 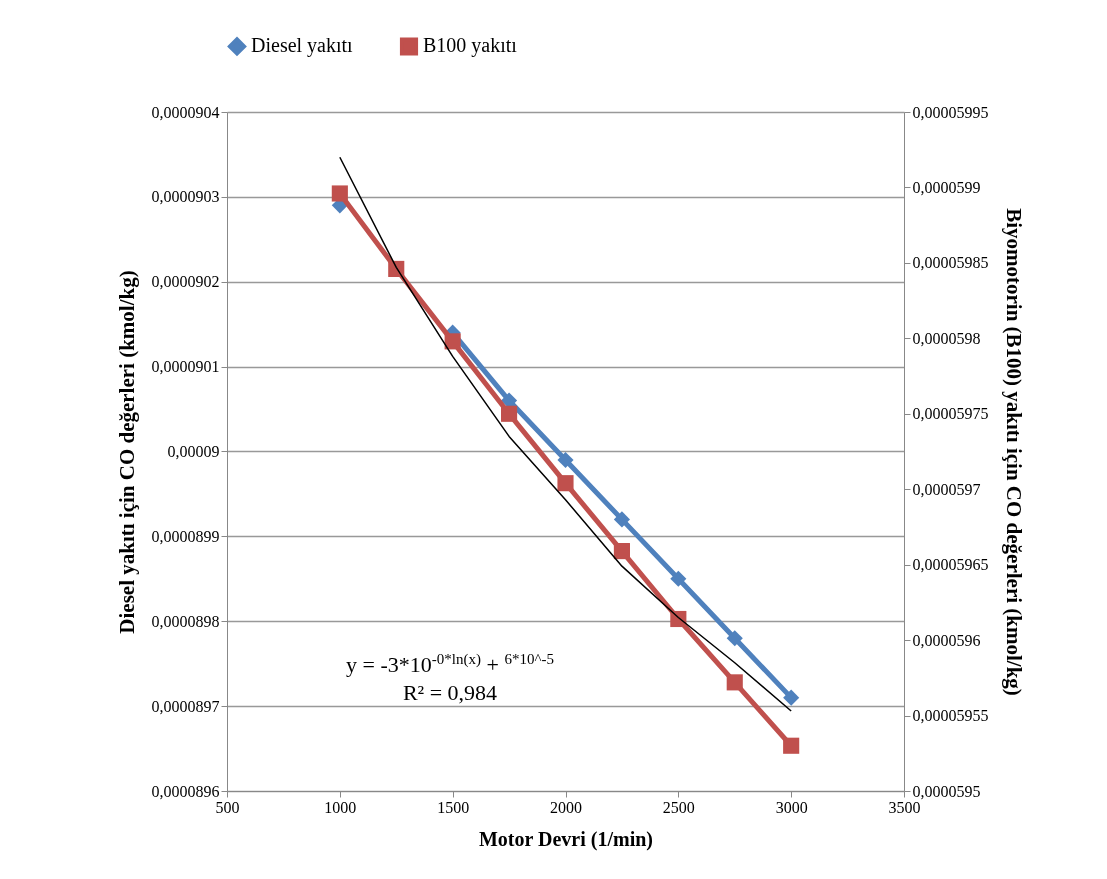 I want to click on x-axis-title: Motor Devri (1/min), so click(x=566, y=839).